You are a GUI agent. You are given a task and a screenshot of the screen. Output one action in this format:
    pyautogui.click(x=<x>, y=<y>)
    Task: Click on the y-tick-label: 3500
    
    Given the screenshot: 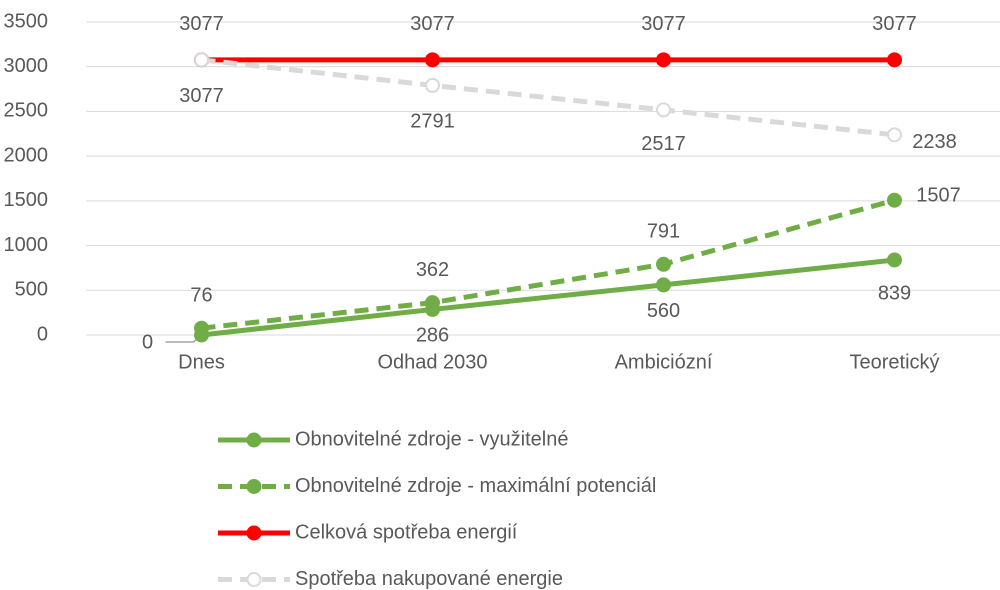 What is the action you would take?
    pyautogui.click(x=26, y=21)
    